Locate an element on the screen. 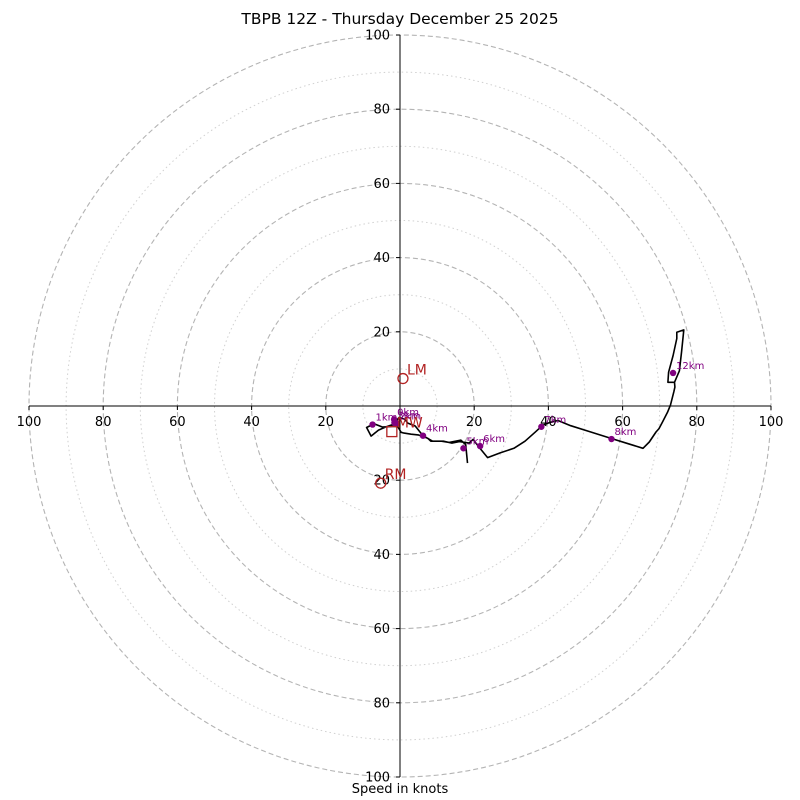  y-tick-label: 20 is located at coordinates (381, 332).